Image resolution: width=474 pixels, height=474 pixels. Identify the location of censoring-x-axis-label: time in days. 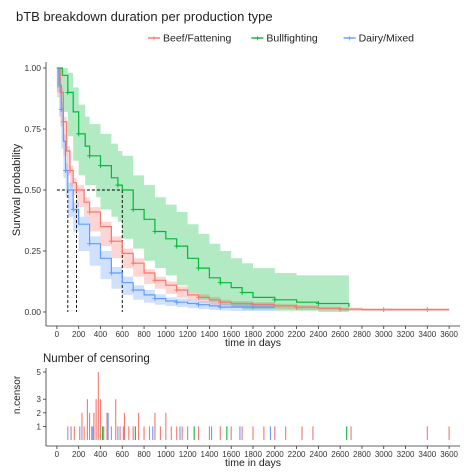
(253, 463).